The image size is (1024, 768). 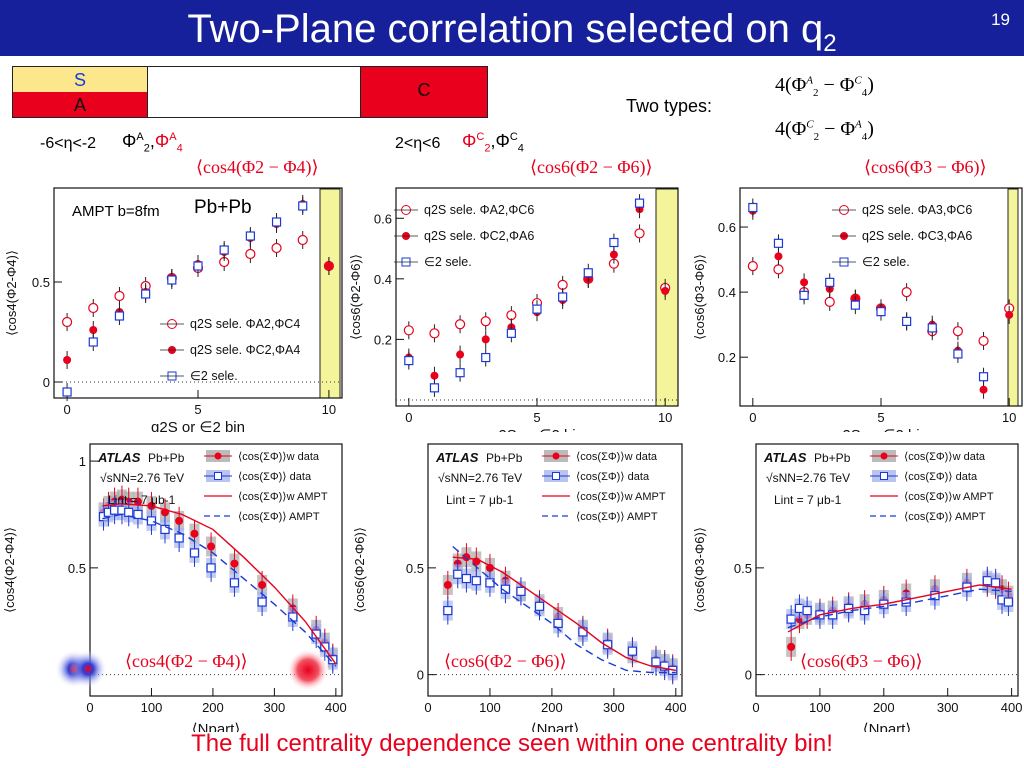 What do you see at coordinates (68, 143) in the screenshot?
I see `eta-left: -6<η<-2` at bounding box center [68, 143].